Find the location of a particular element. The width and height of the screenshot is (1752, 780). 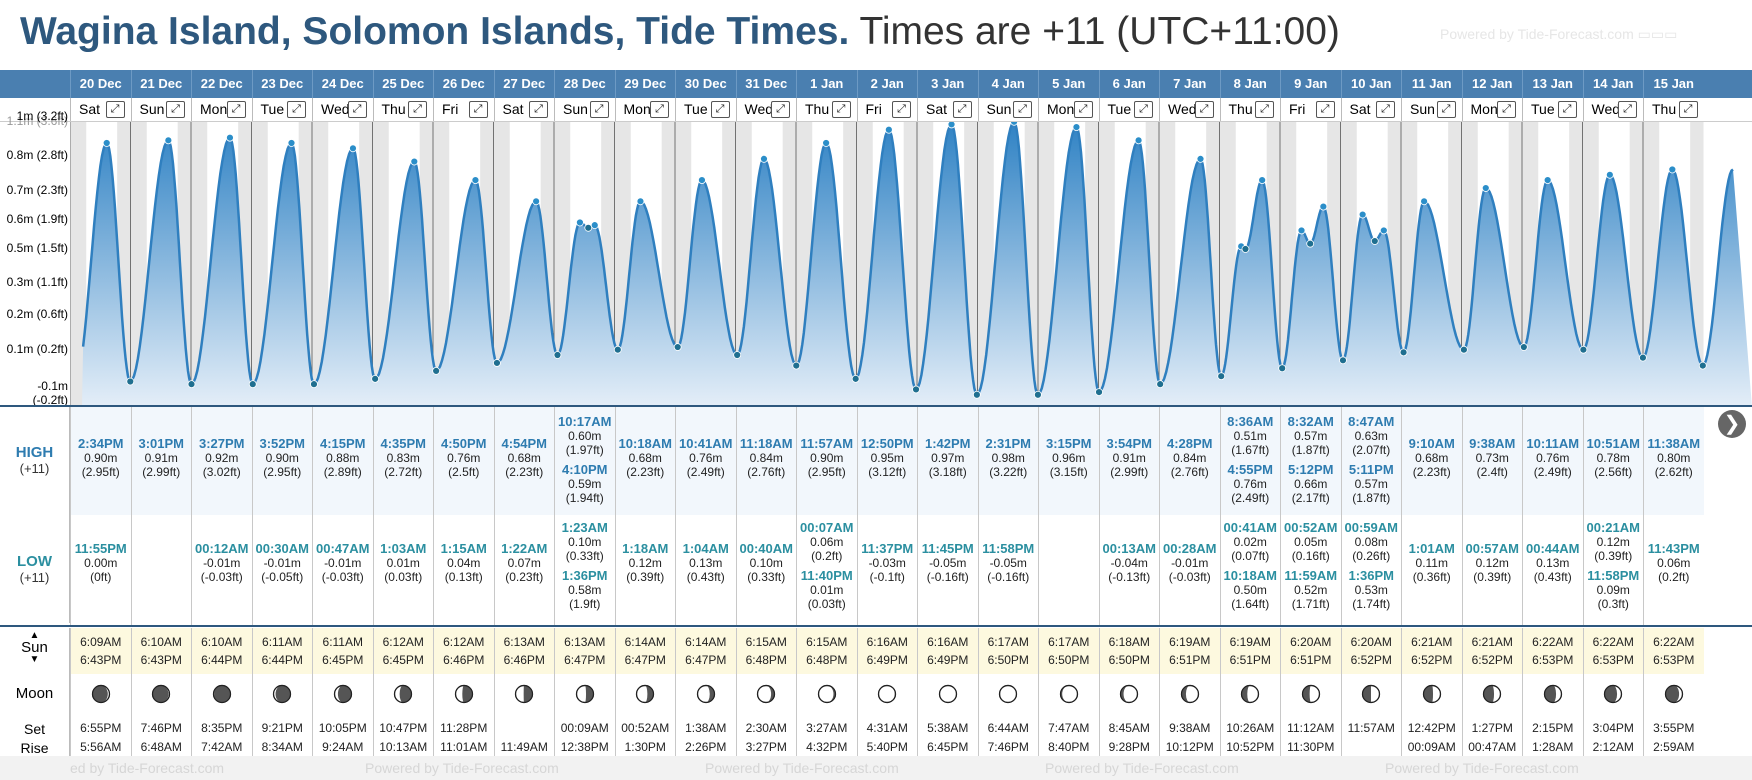

low-tide-cell: 1:23AM 0.10m (0.33ft) 1:36PM 0.58m (1.9ft) is located at coordinates (584, 570).